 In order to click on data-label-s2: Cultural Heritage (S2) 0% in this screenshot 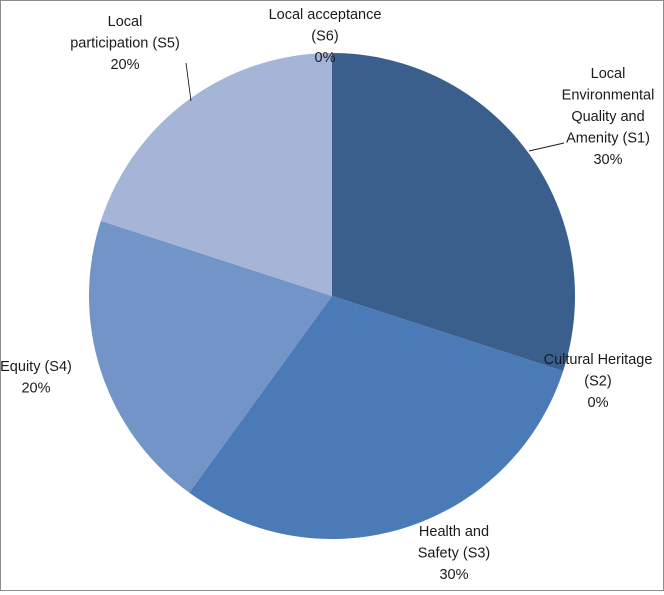, I will do `click(598, 381)`.